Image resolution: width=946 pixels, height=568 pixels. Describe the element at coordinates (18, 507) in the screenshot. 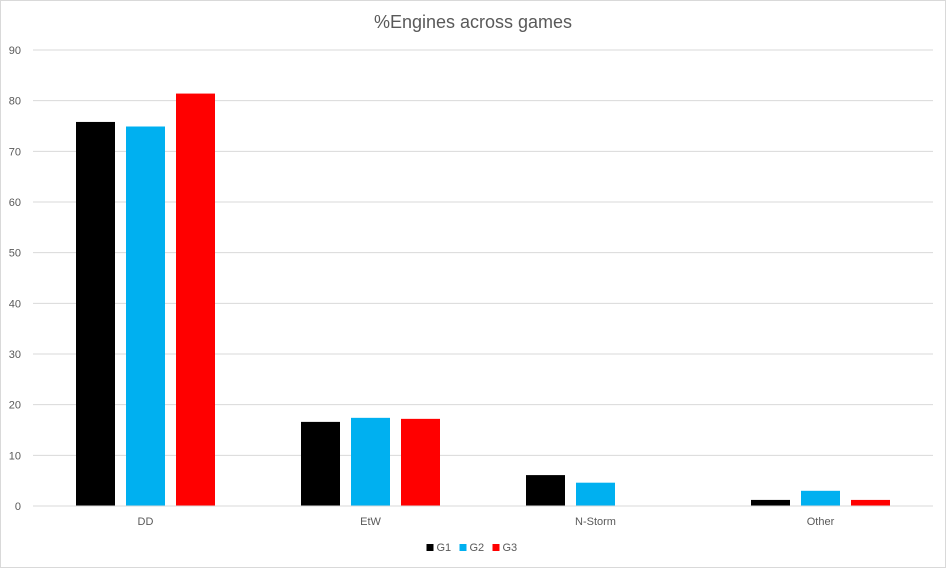

I see `y-tick-label: 0` at that location.